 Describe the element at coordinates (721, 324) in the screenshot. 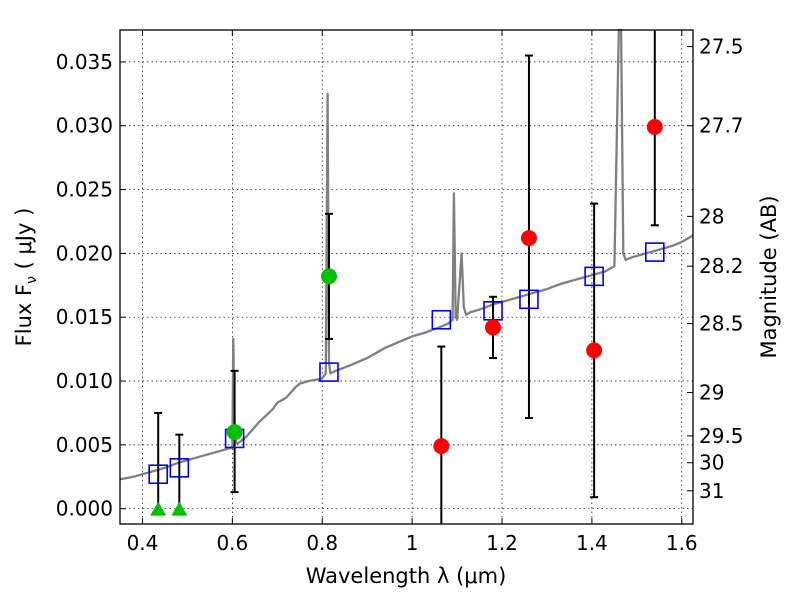

I see `magnitude-tick-label: 28.5` at that location.